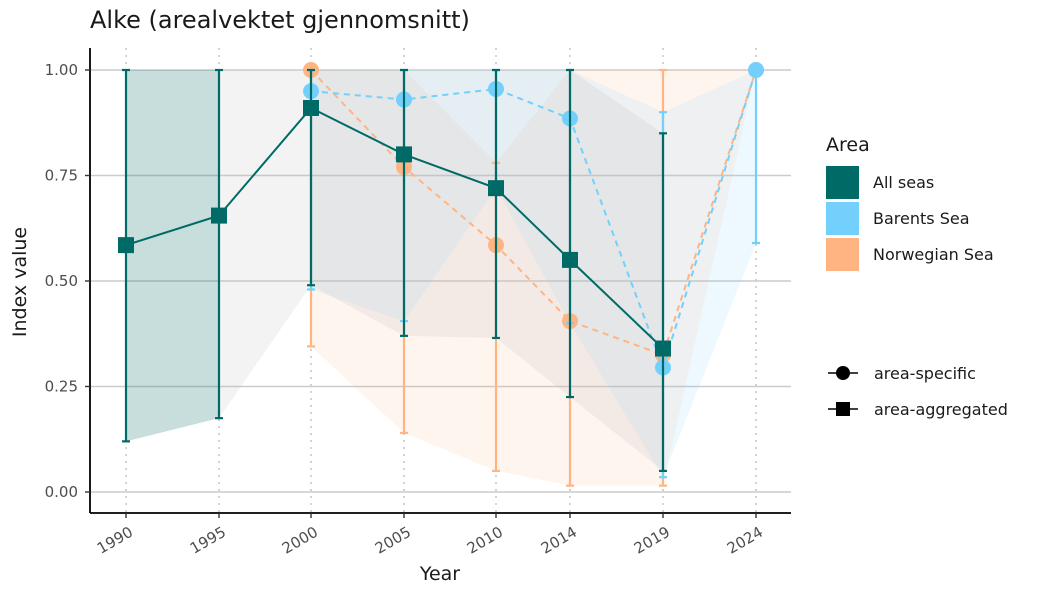  I want to click on shape-legend: area-specific area-aggregated, so click(917, 391).